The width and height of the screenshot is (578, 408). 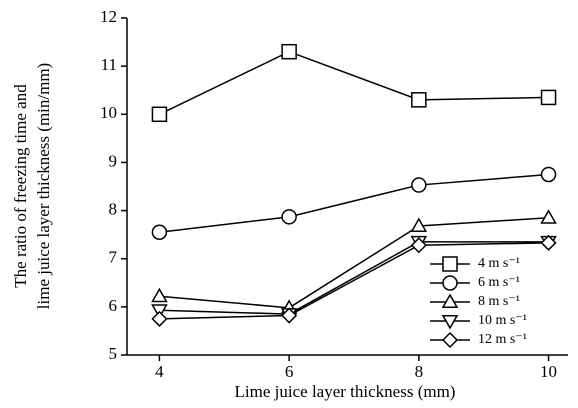 What do you see at coordinates (502, 339) in the screenshot?
I see `legend-label: 12 m s⁻¹` at bounding box center [502, 339].